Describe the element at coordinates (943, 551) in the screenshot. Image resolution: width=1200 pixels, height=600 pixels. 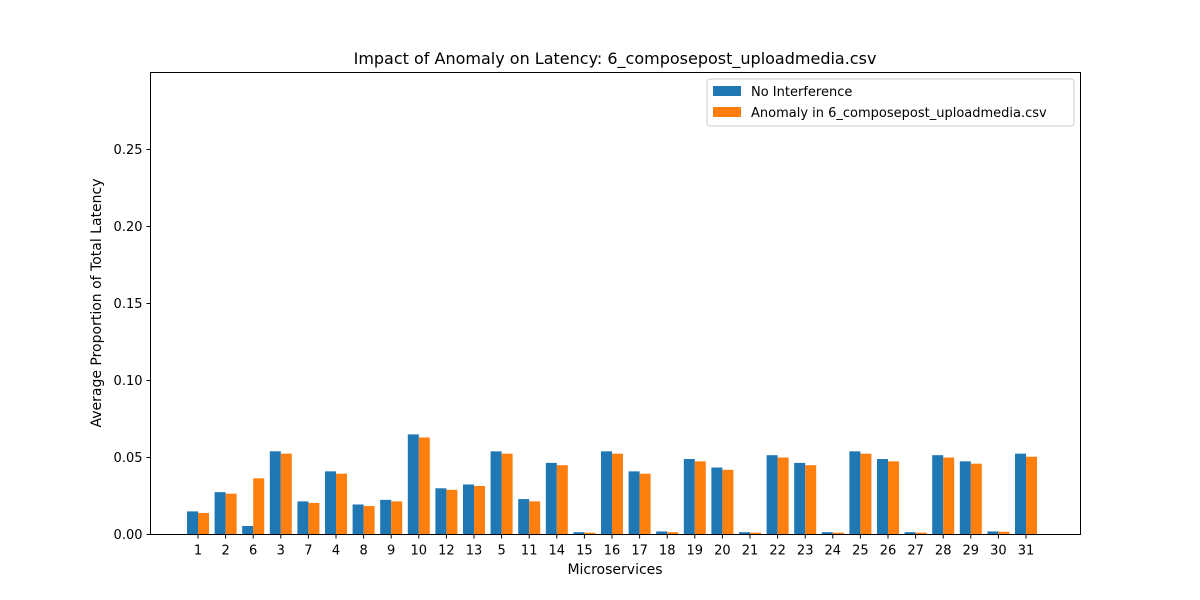
I see `x-tick-label: 28` at that location.